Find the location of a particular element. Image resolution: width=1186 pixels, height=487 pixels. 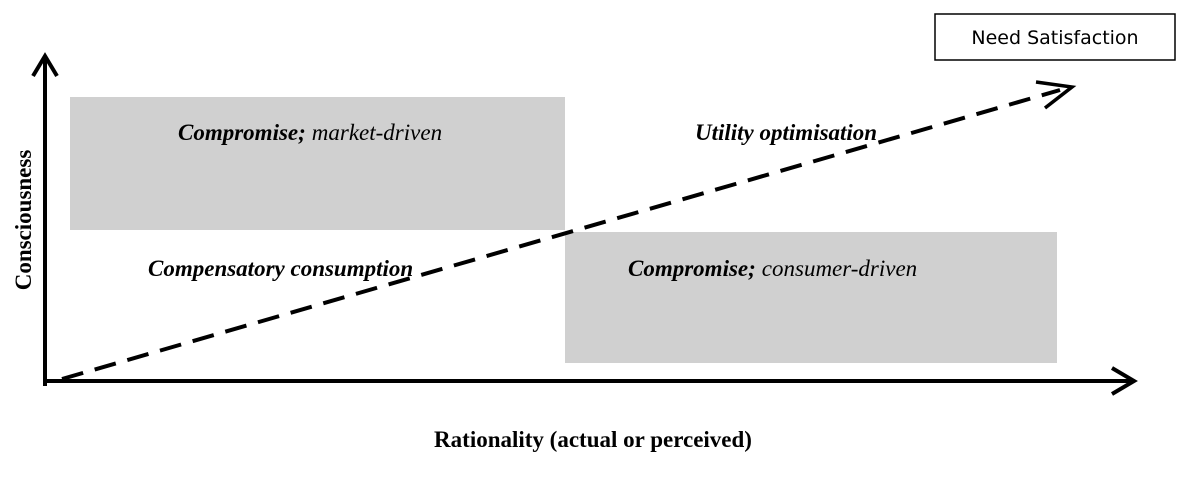

dashed-arrow-head is located at coordinates (1056, 95).